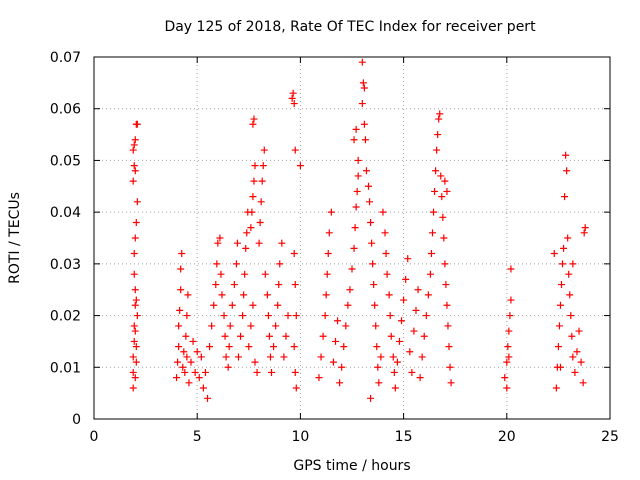 This screenshot has height=480, width=640. Describe the element at coordinates (404, 437) in the screenshot. I see `x-tick-label: 15` at that location.